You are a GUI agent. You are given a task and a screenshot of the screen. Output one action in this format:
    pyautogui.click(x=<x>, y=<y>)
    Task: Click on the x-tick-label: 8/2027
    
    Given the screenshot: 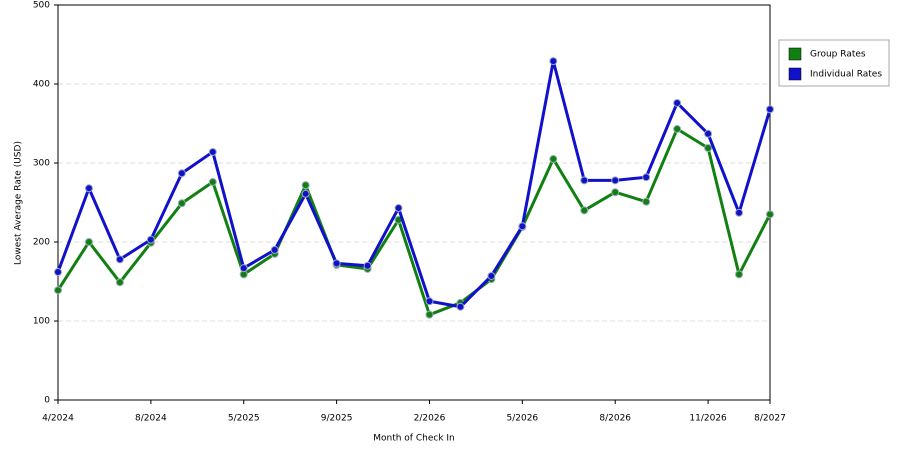 What is the action you would take?
    pyautogui.click(x=770, y=419)
    